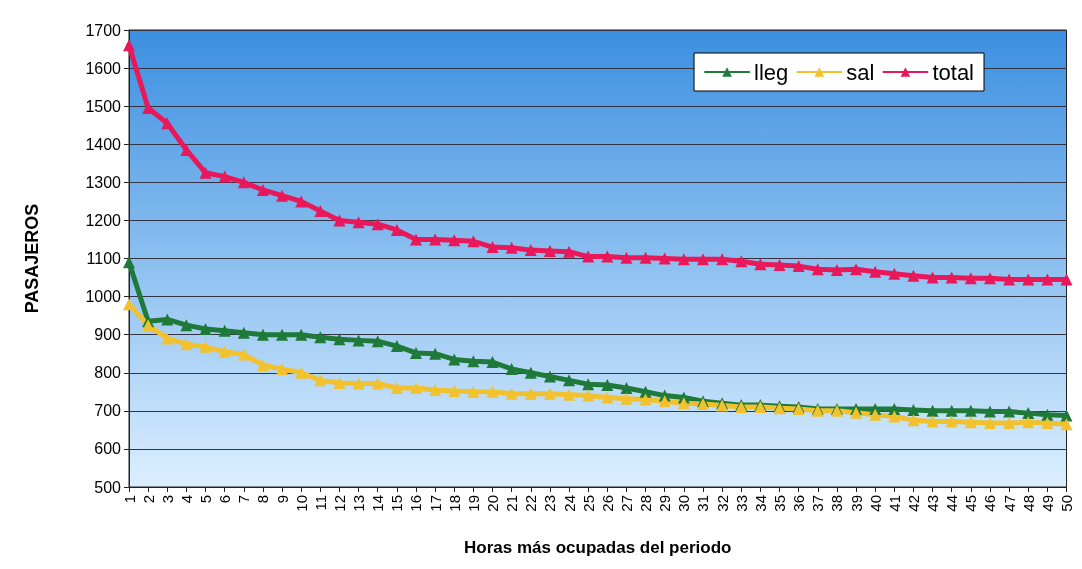 The height and width of the screenshot is (569, 1082). Describe the element at coordinates (186, 499) in the screenshot. I see `x-tick-label: 4` at that location.